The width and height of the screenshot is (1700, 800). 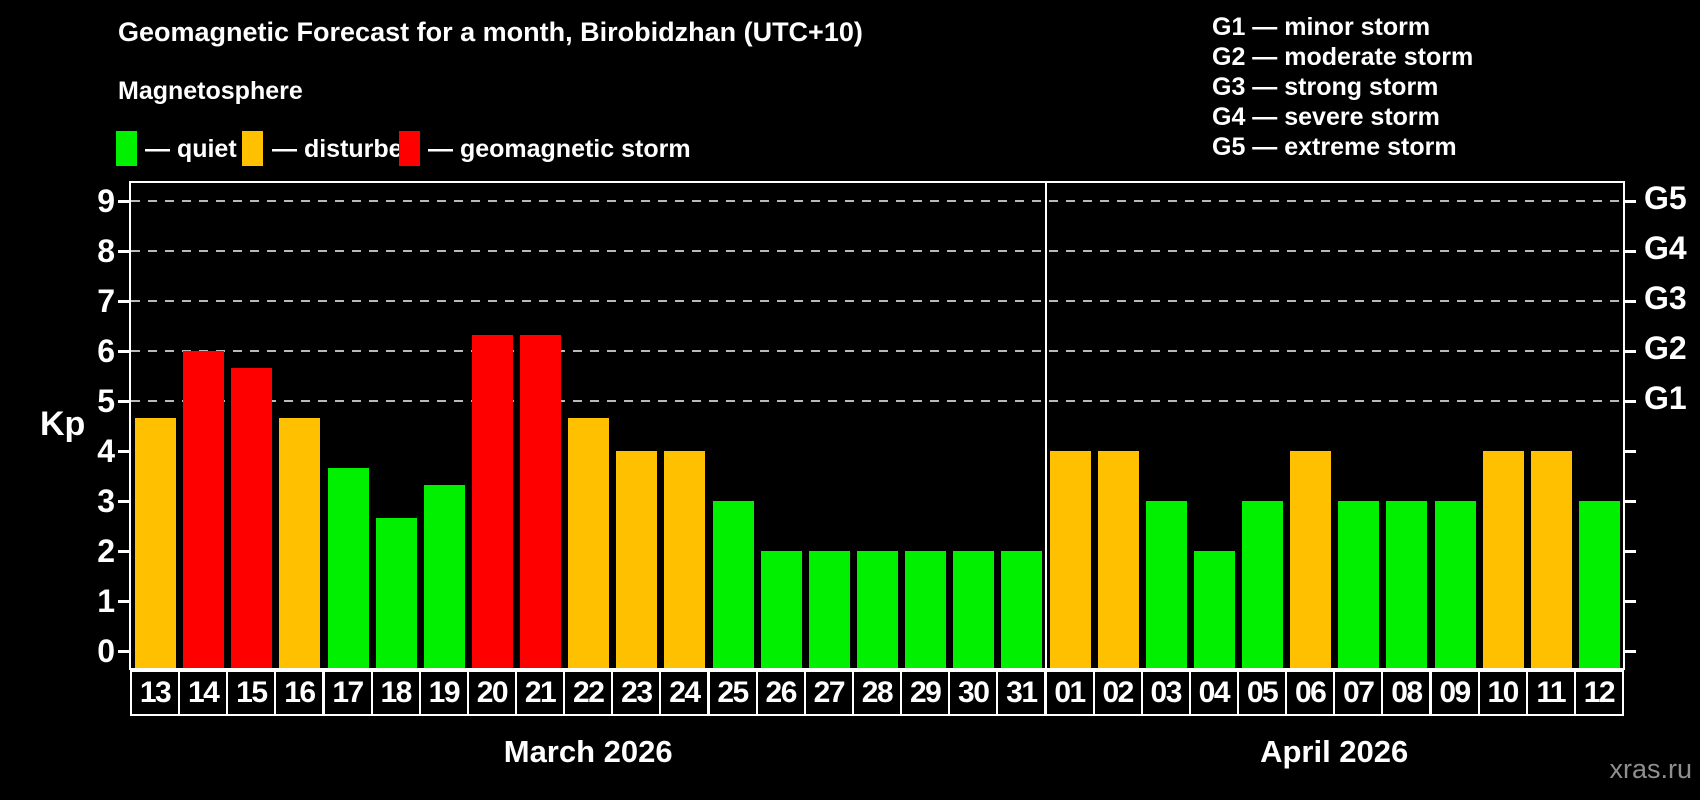 What do you see at coordinates (1406, 693) in the screenshot?
I see `day-label-08: 08` at bounding box center [1406, 693].